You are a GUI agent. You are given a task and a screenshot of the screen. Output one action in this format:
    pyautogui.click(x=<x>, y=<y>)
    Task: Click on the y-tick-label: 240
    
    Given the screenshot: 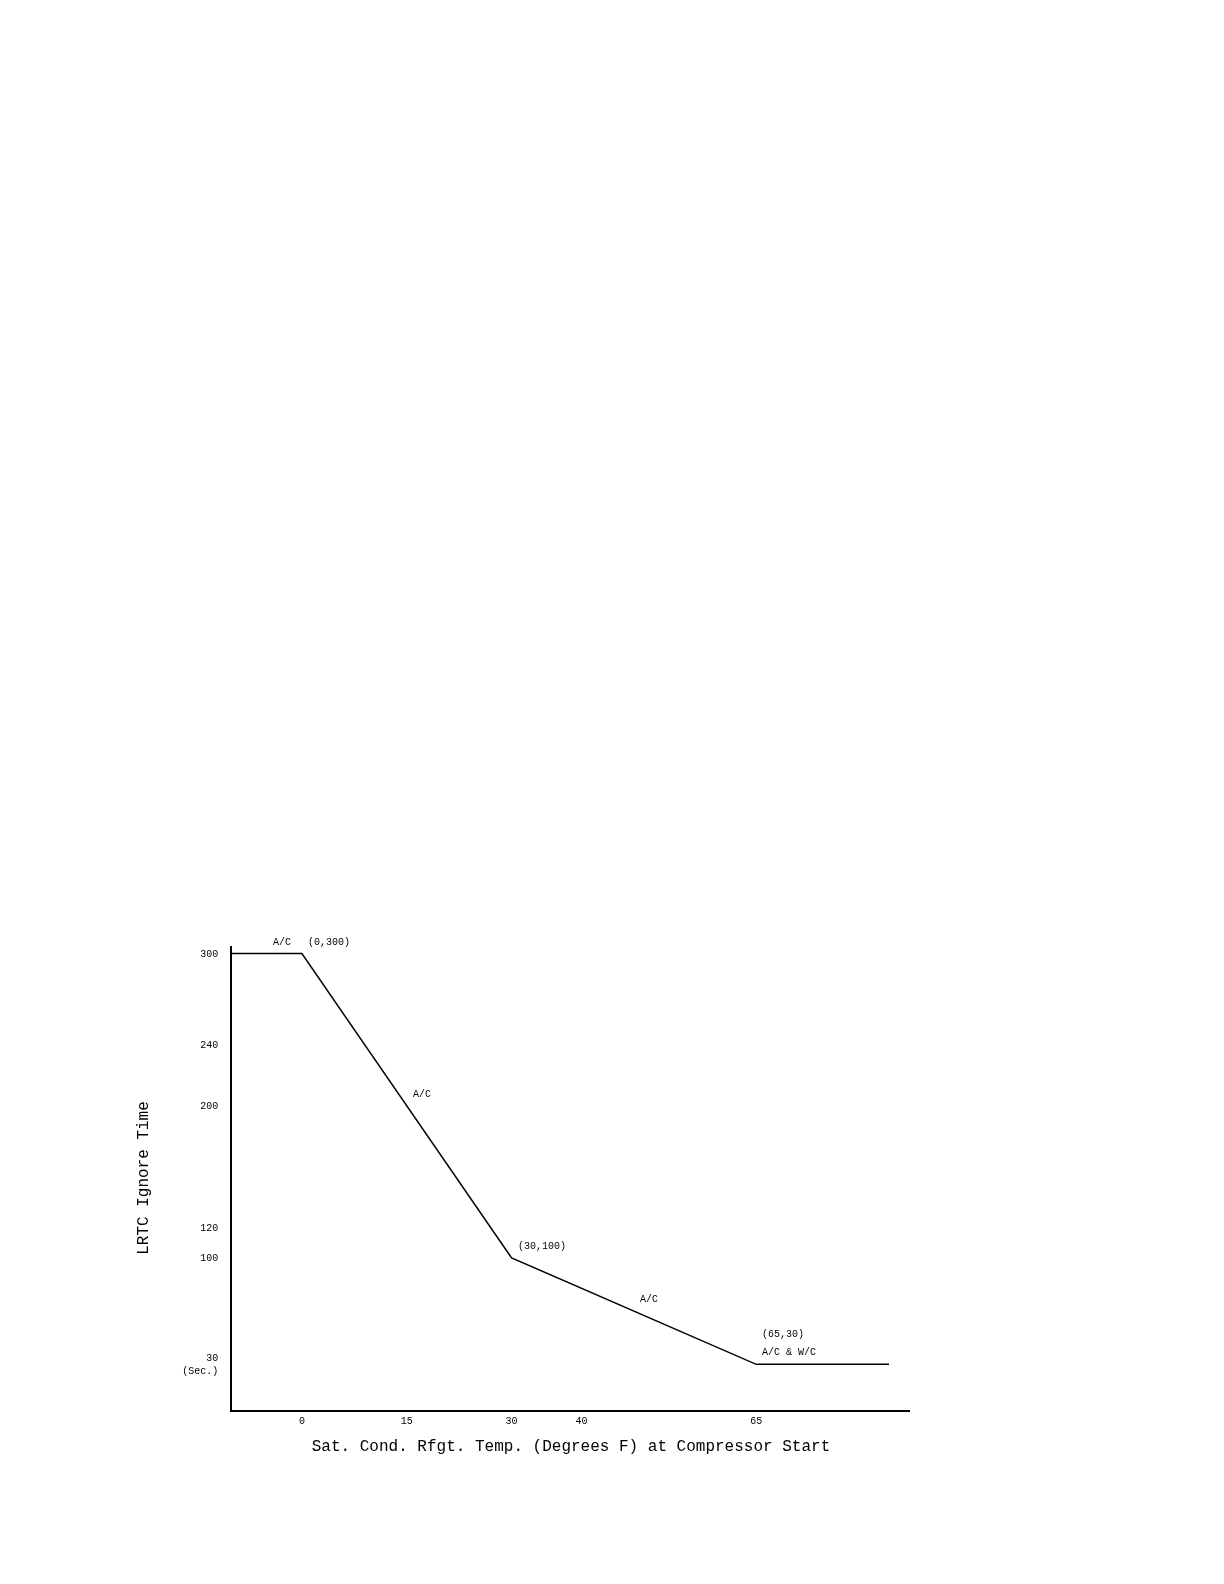 What is the action you would take?
    pyautogui.click(x=209, y=1046)
    